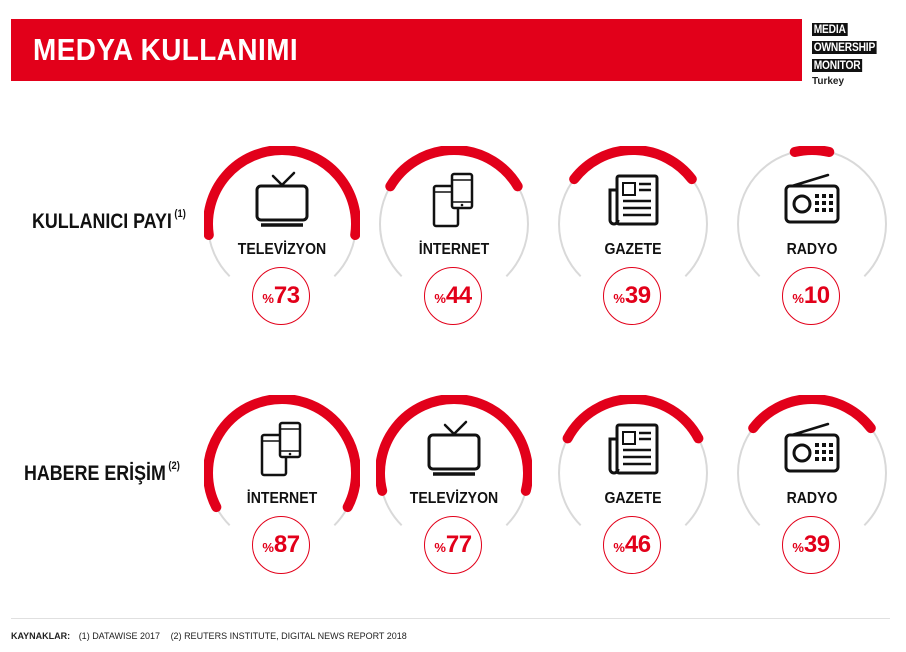 This screenshot has width=906, height=652. I want to click on value-label: 73, so click(286, 295).